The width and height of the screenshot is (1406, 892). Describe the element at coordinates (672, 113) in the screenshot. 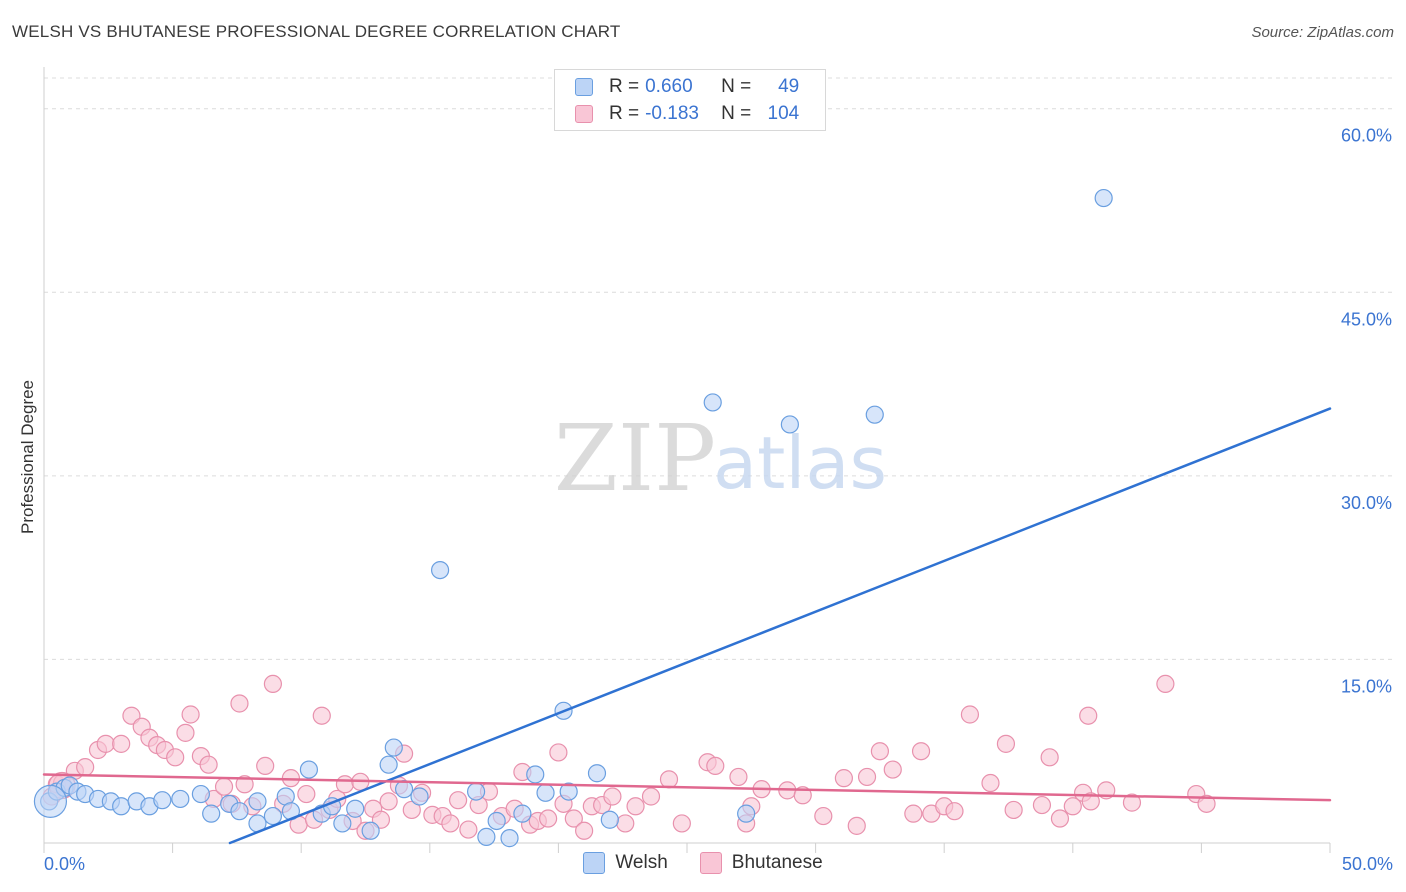

I see `bhutanese-r-value: -0.183` at that location.